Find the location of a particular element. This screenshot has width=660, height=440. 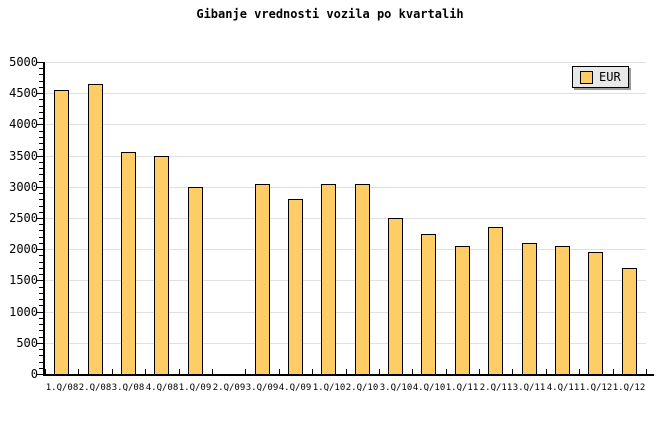

x-axis-label: 3.Q/08 is located at coordinates (128, 388).